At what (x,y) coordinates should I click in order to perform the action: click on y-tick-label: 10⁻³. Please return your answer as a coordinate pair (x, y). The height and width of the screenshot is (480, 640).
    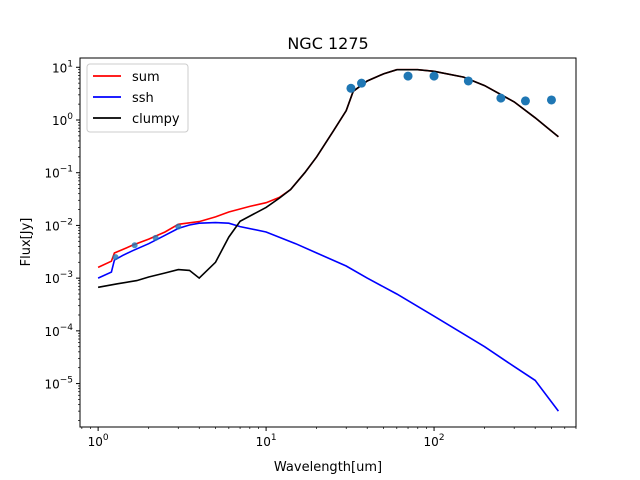
    Looking at the image, I should click on (58, 278).